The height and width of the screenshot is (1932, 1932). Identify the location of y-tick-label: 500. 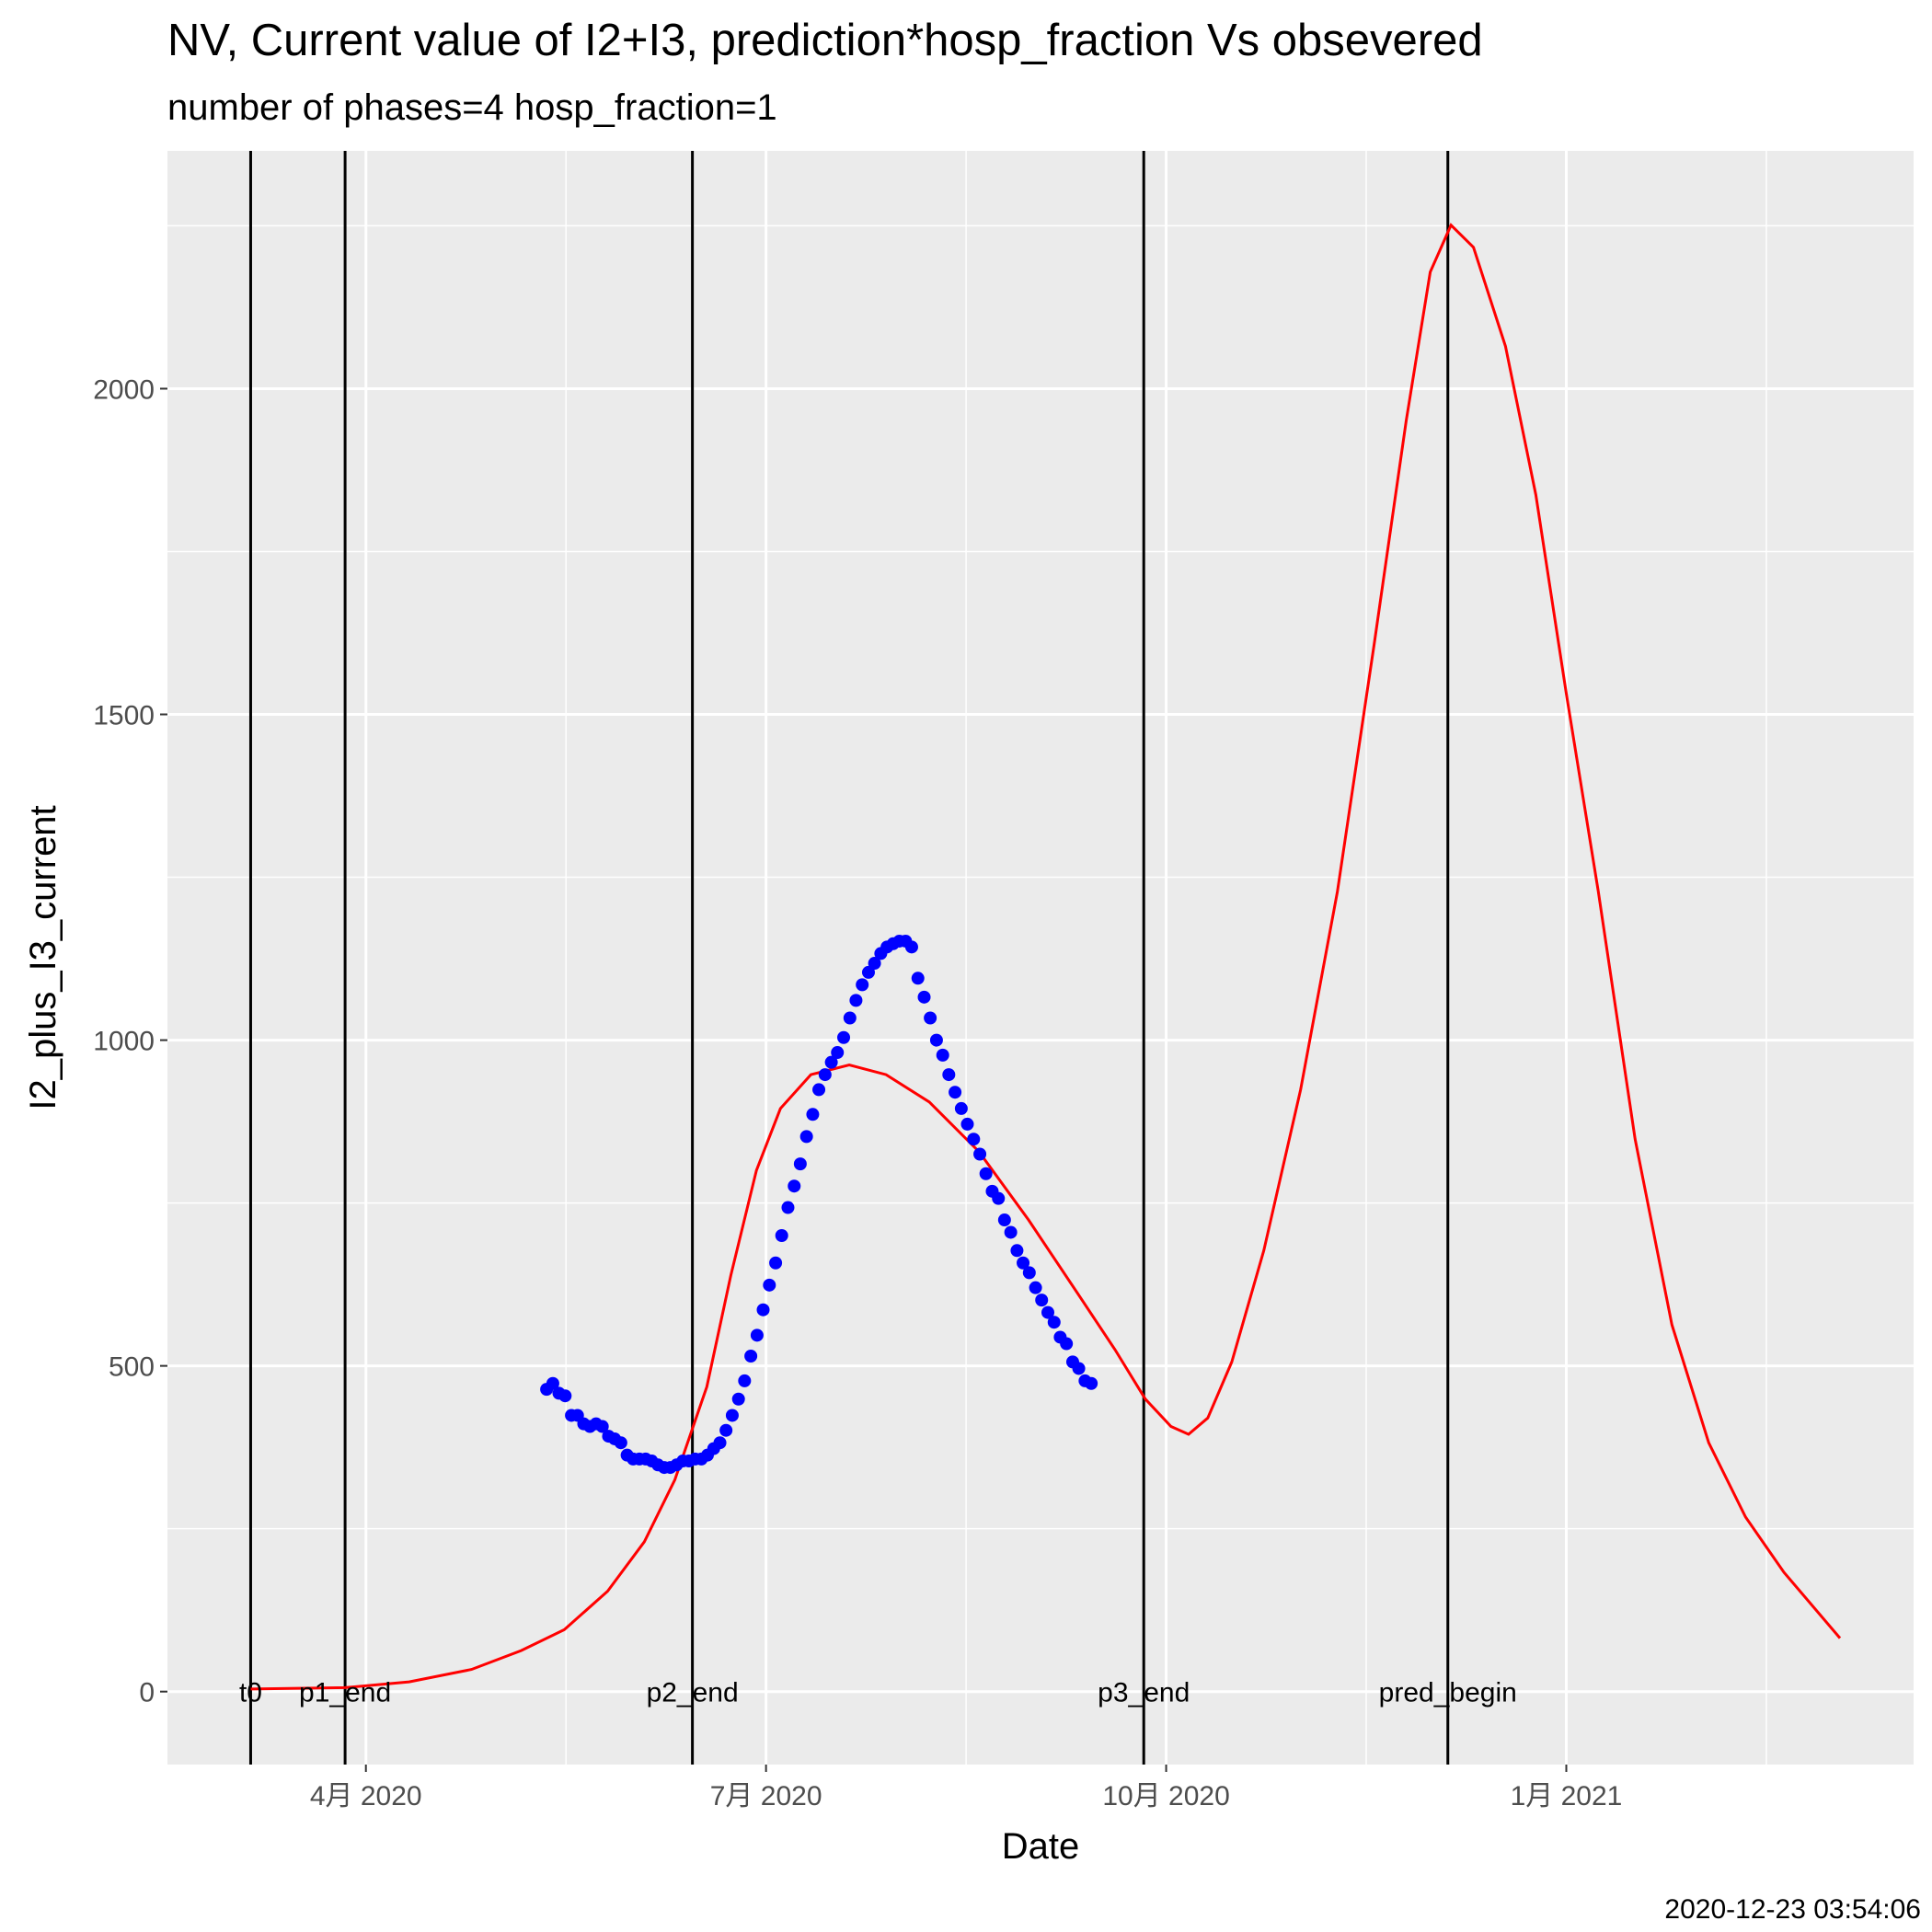
(132, 1367).